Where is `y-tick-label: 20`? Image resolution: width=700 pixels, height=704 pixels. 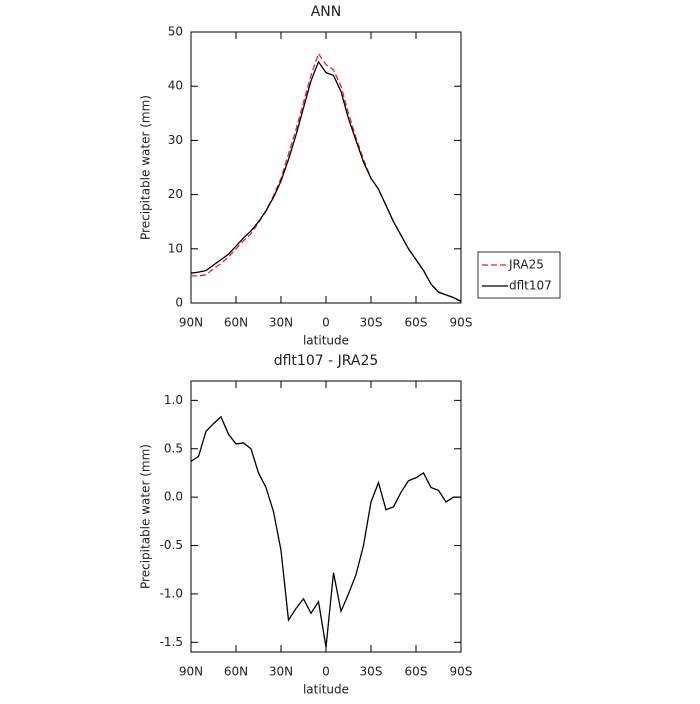 y-tick-label: 20 is located at coordinates (175, 194).